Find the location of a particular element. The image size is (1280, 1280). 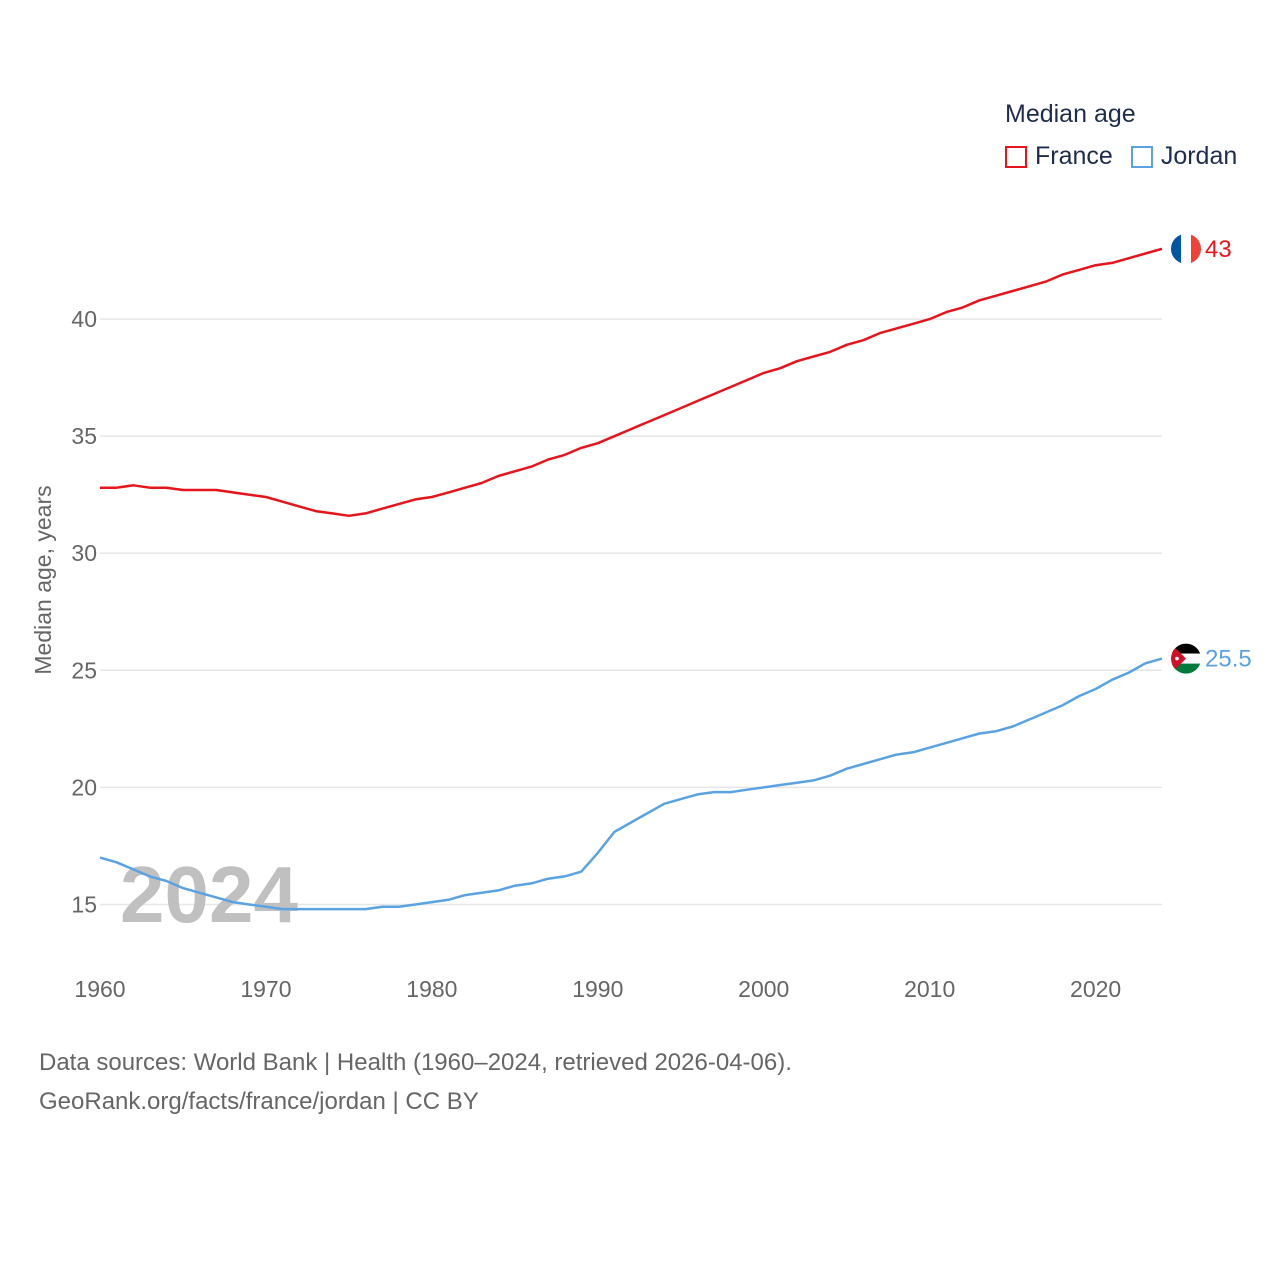

legend-label-france: France is located at coordinates (1074, 156).